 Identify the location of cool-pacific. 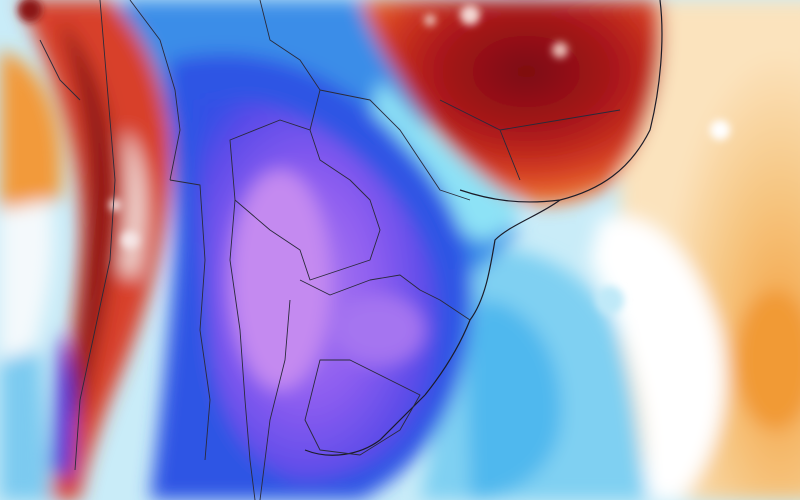
(25, 425).